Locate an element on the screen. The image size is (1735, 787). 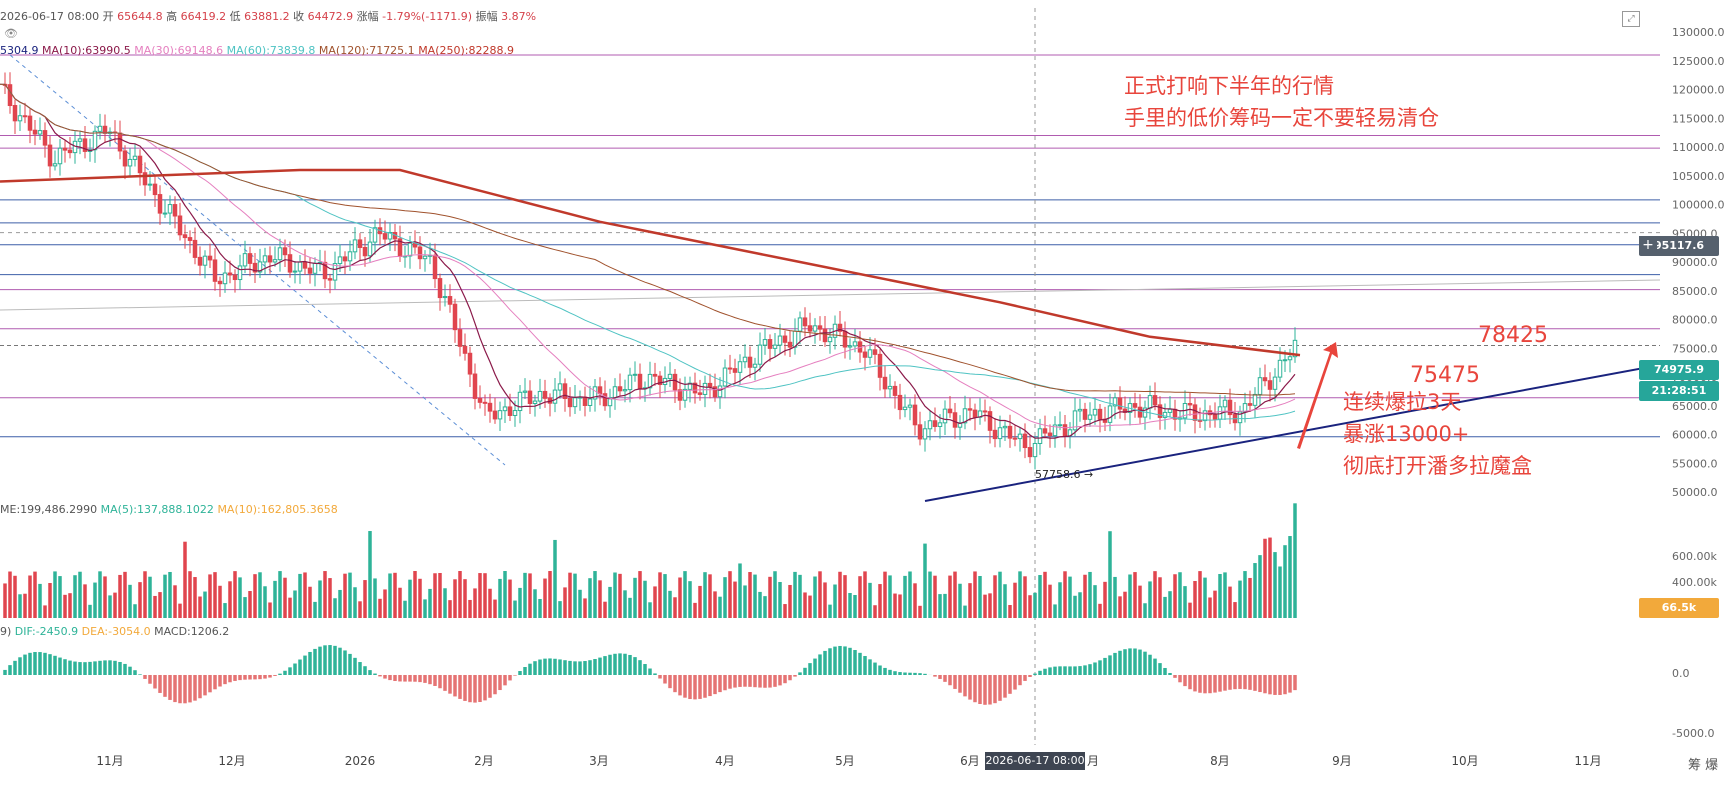
expand-icon: ⤢ is located at coordinates (1631, 19).